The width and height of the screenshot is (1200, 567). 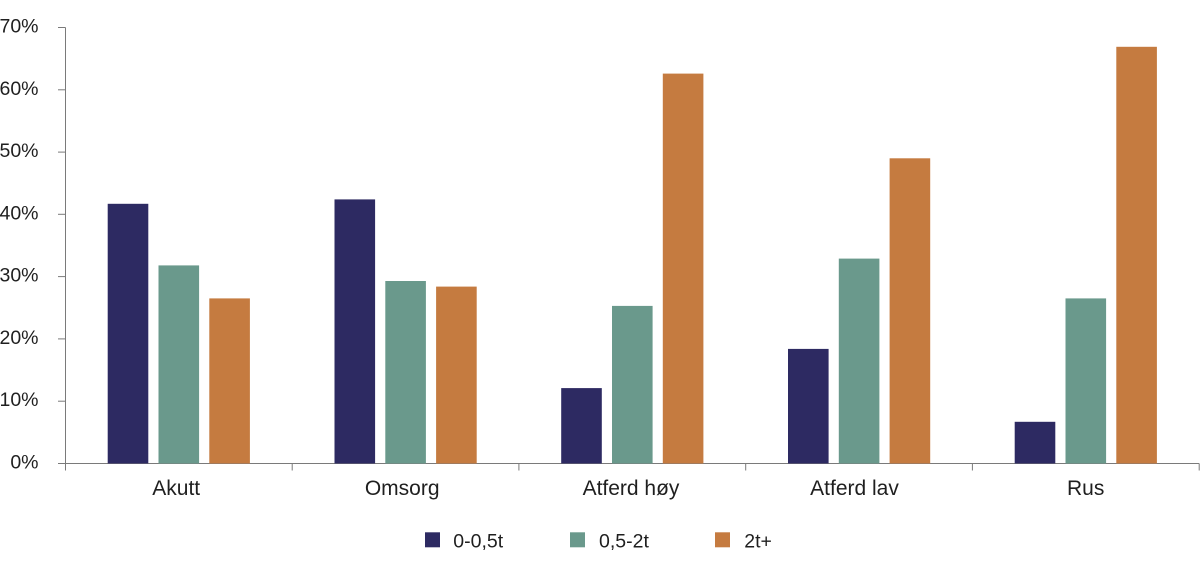 What do you see at coordinates (19, 89) in the screenshot?
I see `svg-text: 60%` at bounding box center [19, 89].